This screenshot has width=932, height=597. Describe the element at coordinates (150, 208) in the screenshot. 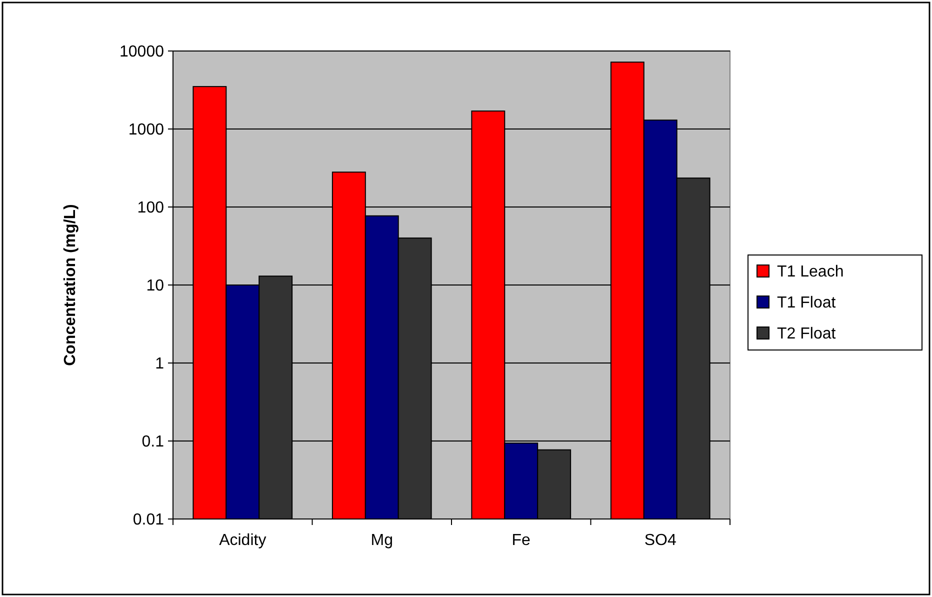

I see `y-tick-label: 100` at that location.